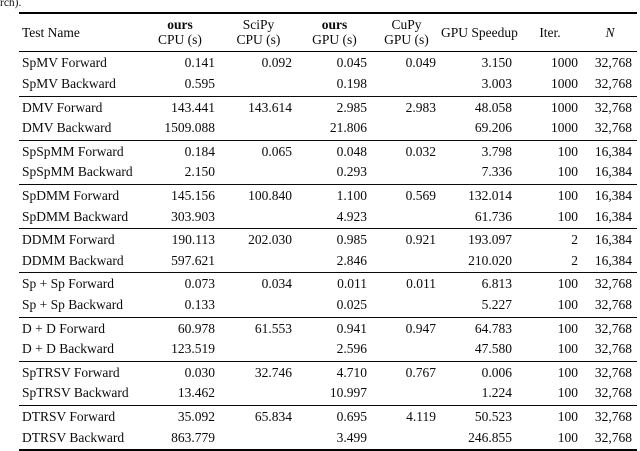  What do you see at coordinates (276, 151) in the screenshot?
I see `cell-scipy-cpu: 0.065` at bounding box center [276, 151].